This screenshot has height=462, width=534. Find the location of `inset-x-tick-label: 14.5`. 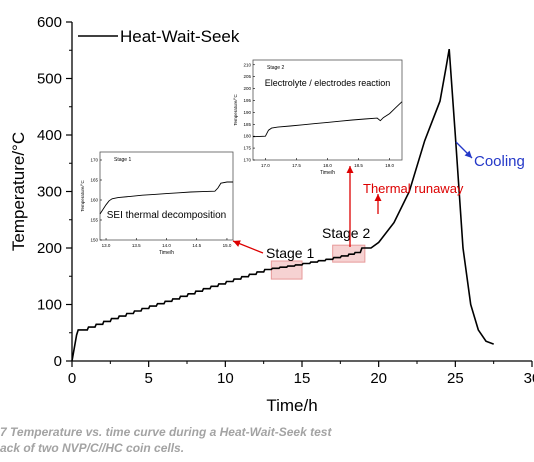

inset-x-tick-label: 14.5 is located at coordinates (196, 245).